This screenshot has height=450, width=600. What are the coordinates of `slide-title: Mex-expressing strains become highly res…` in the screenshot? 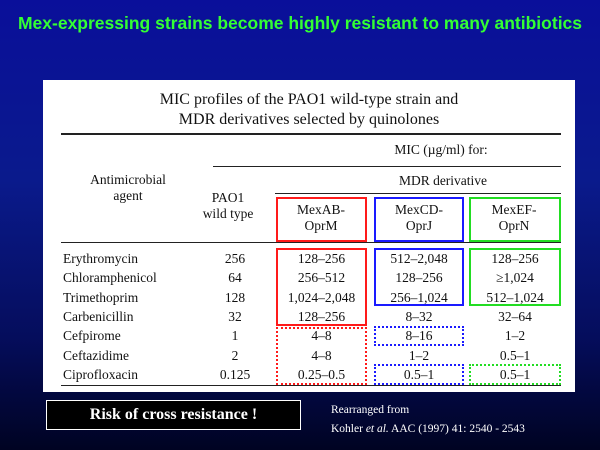 It's located at (300, 23).